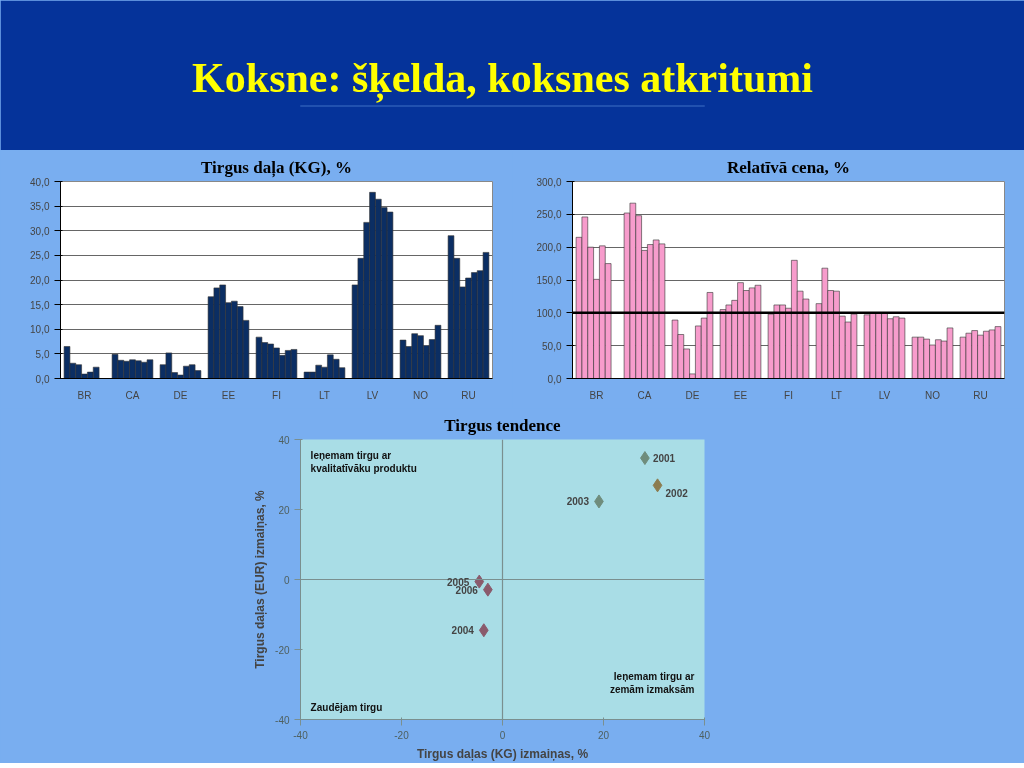 The image size is (1024, 768). I want to click on y-tick-label: 40,0, so click(40, 182).